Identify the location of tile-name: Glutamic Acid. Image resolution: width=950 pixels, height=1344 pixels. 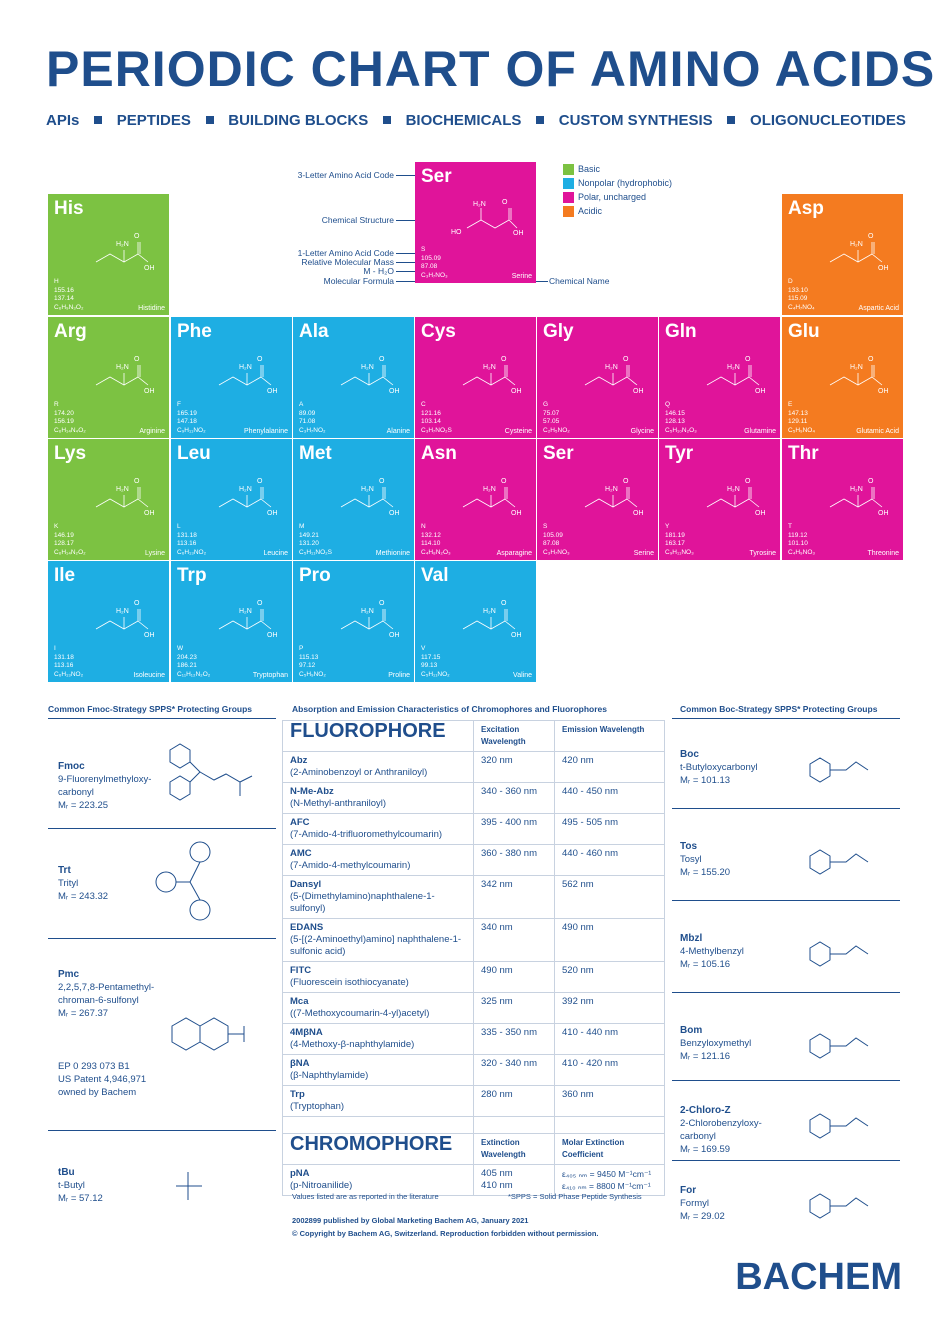
(877, 431).